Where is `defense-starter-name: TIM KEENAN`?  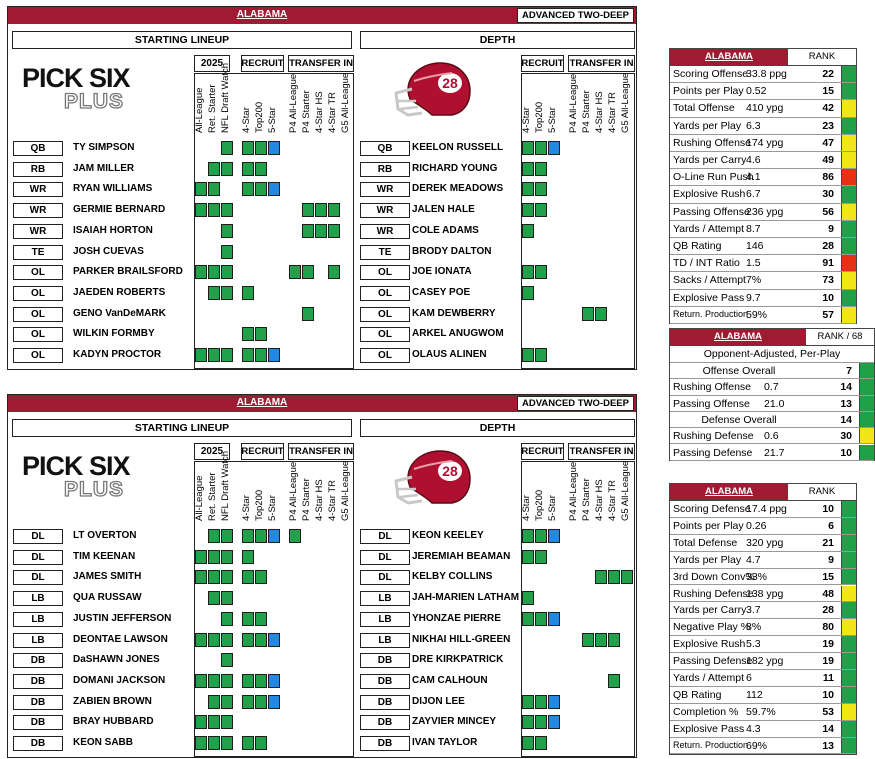
defense-starter-name: TIM KEENAN is located at coordinates (104, 556).